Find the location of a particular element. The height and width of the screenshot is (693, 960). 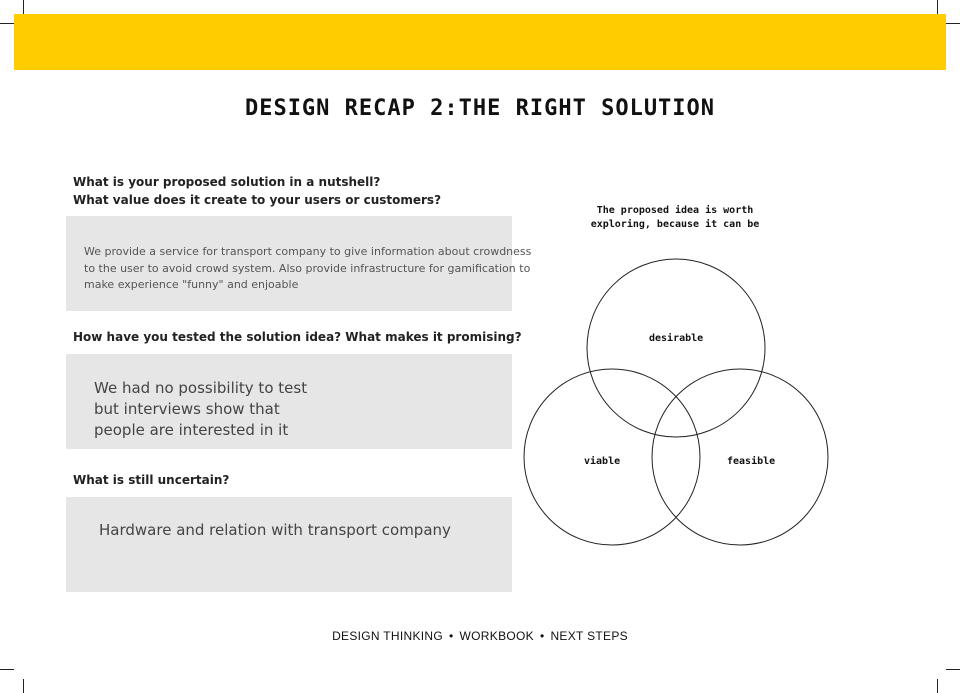

answer-line: but interviews show that is located at coordinates (187, 409).